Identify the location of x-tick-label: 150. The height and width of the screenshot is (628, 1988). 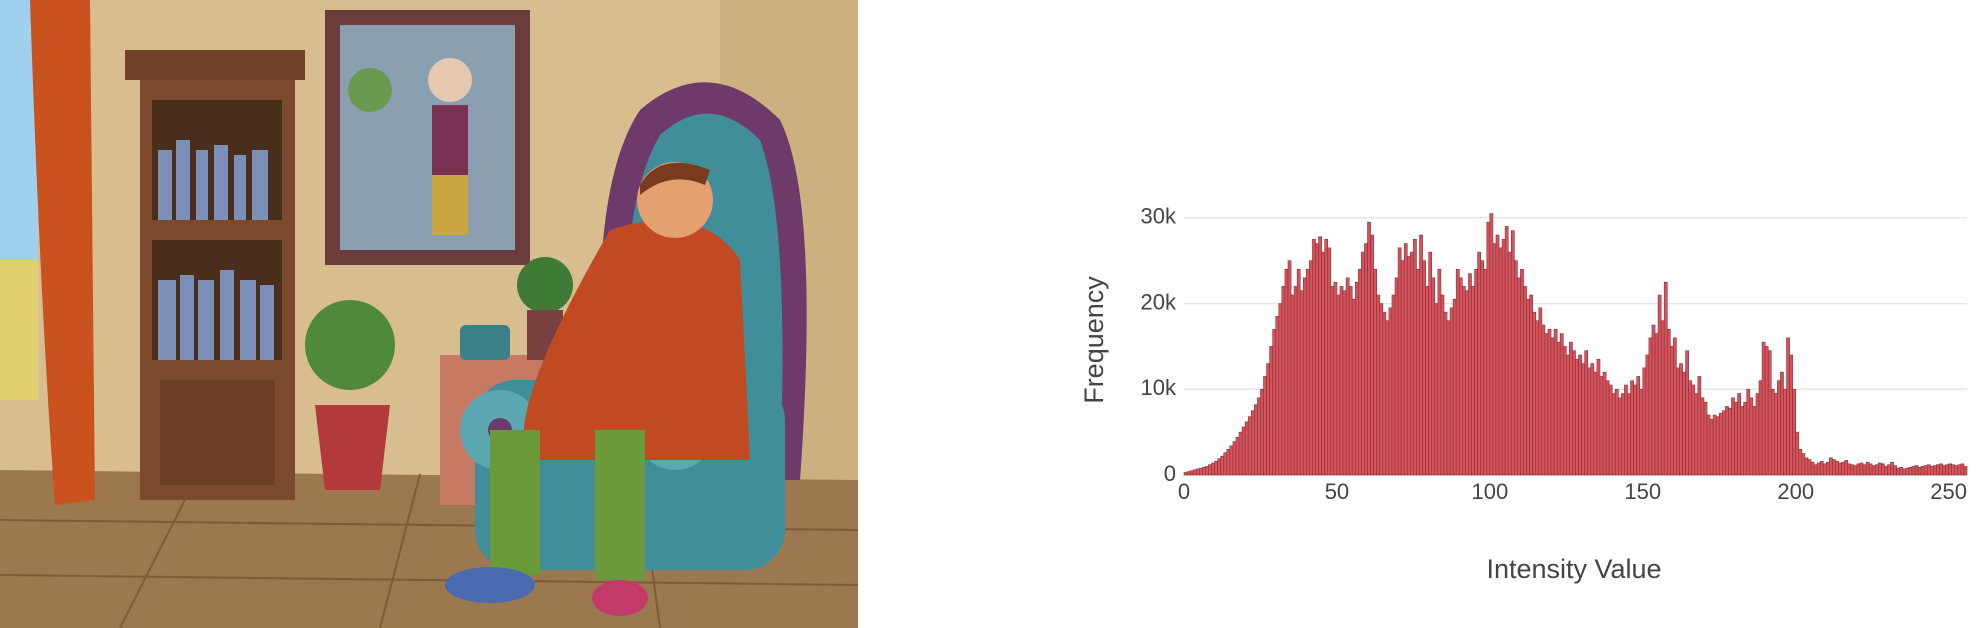
(1642, 491).